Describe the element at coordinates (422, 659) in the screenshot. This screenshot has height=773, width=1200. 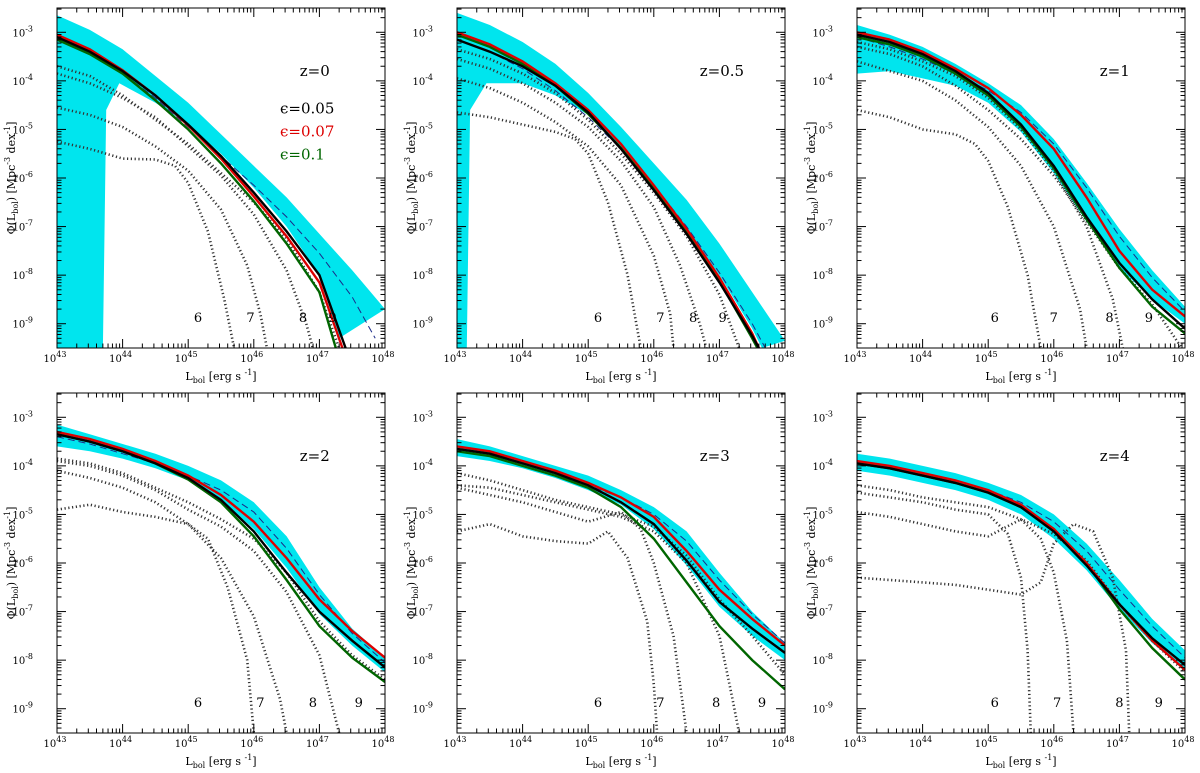
I see `y-tick-label: 10⁻⁸` at that location.